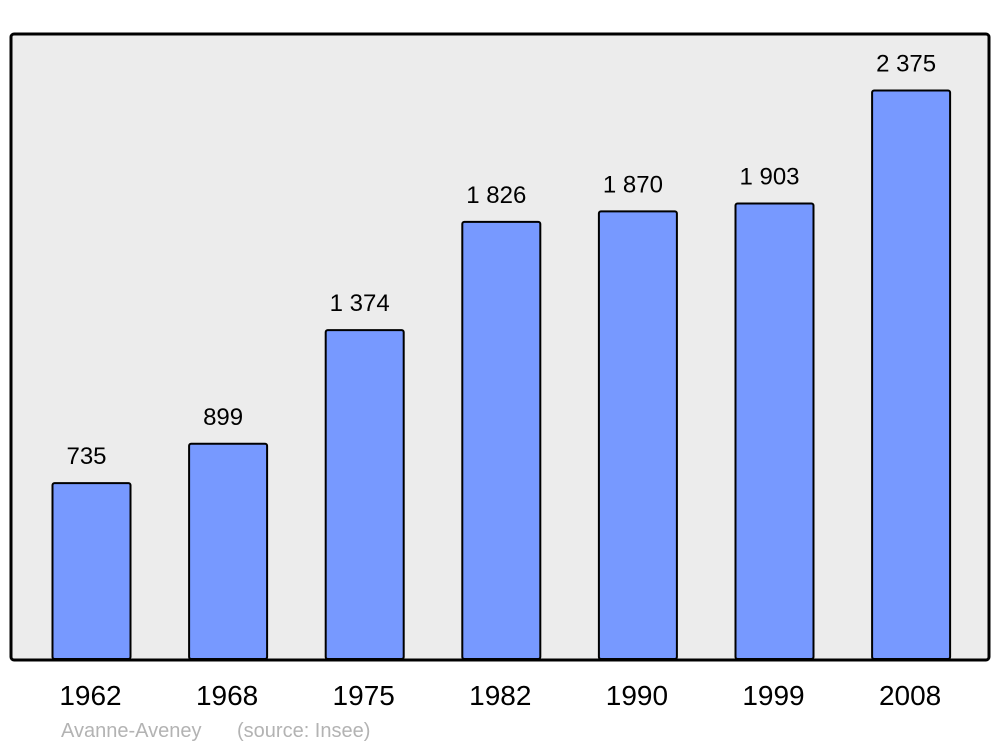 The width and height of the screenshot is (1000, 747). What do you see at coordinates (223, 417) in the screenshot?
I see `value-label-1968: 899` at bounding box center [223, 417].